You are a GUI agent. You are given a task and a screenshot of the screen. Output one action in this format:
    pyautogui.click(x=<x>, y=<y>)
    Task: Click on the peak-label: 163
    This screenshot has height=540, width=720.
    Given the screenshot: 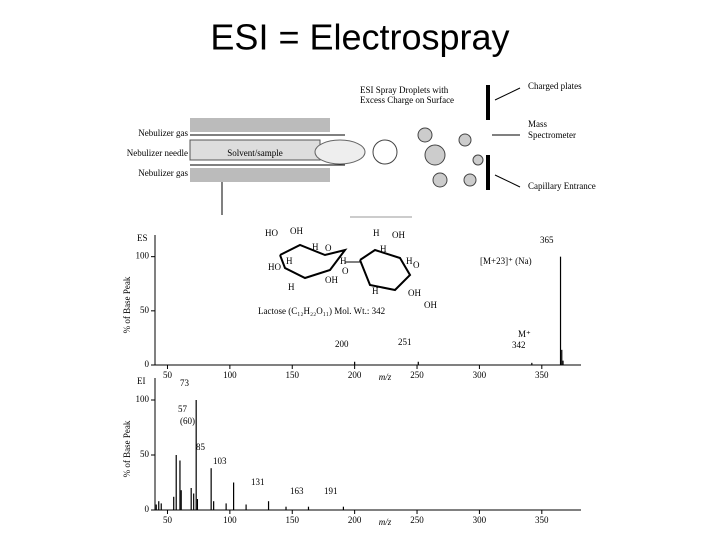 What is the action you would take?
    pyautogui.click(x=297, y=491)
    